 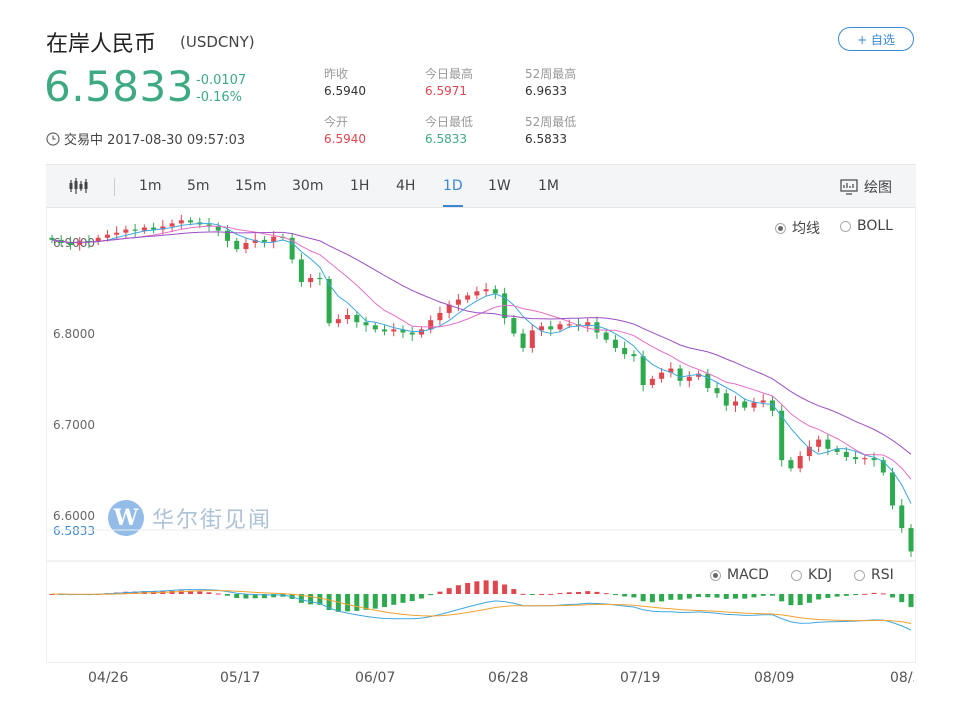 What do you see at coordinates (811, 575) in the screenshot?
I see `indicator-kdj-radio: KDJ` at bounding box center [811, 575].